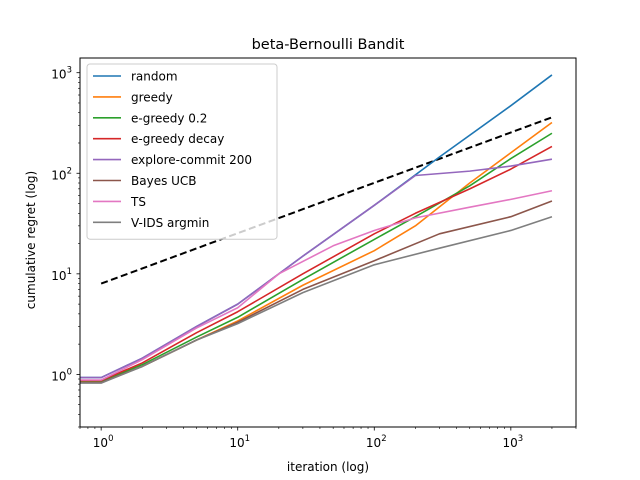 Image resolution: width=640 pixels, height=480 pixels. What do you see at coordinates (328, 467) in the screenshot?
I see `x-axis-title: iteration (log)` at bounding box center [328, 467].